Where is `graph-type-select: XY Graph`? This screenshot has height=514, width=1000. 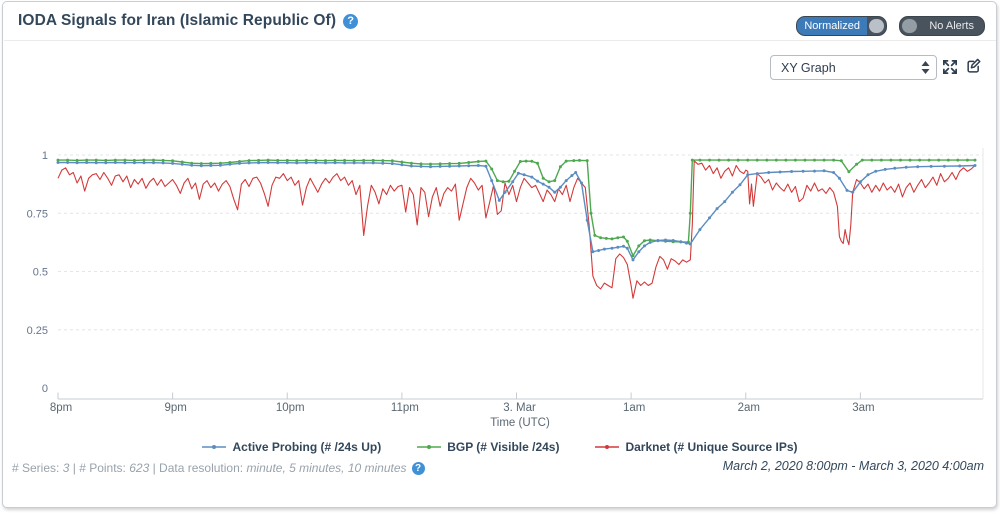 graph-type-select: XY Graph is located at coordinates (853, 67).